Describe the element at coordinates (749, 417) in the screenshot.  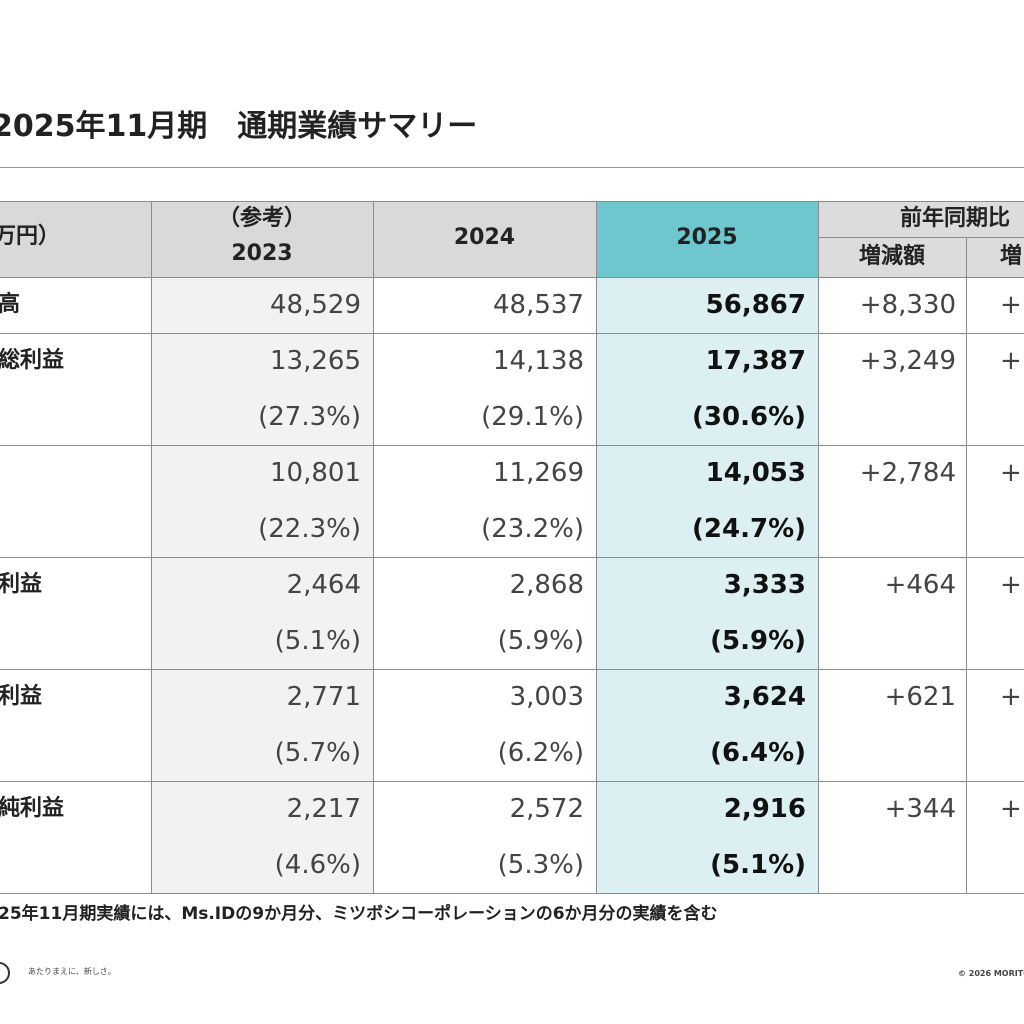
I see `cell-ratio: (30.6%)` at that location.